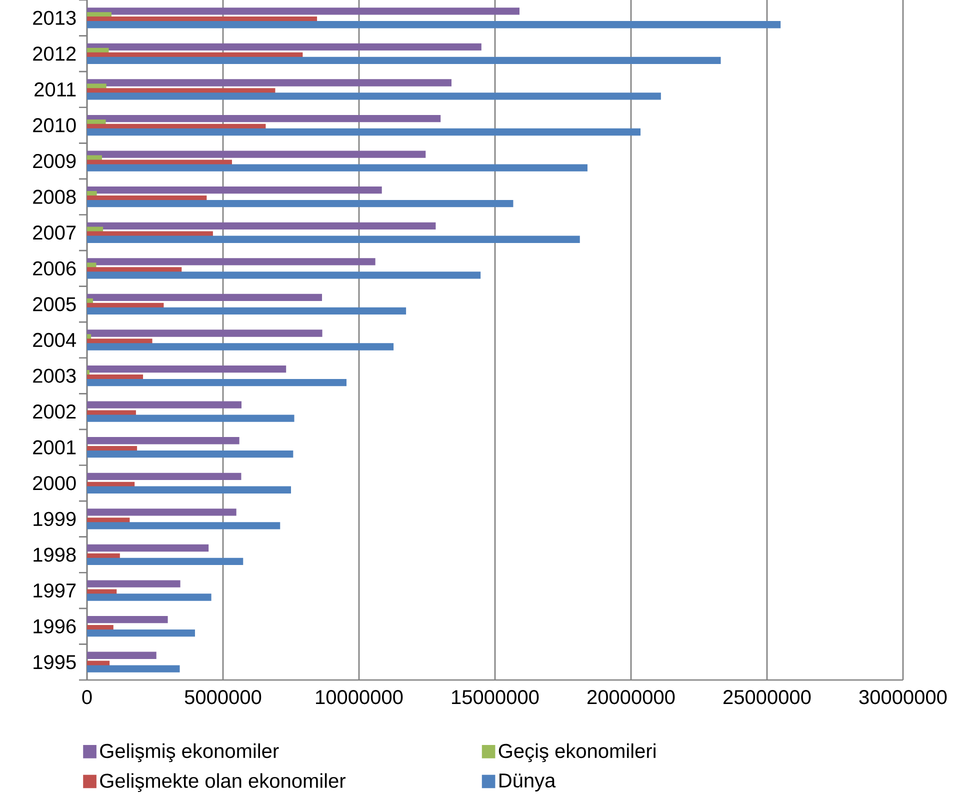 The width and height of the screenshot is (961, 807). What do you see at coordinates (54, 304) in the screenshot?
I see `y-tick-label: 2005` at bounding box center [54, 304].